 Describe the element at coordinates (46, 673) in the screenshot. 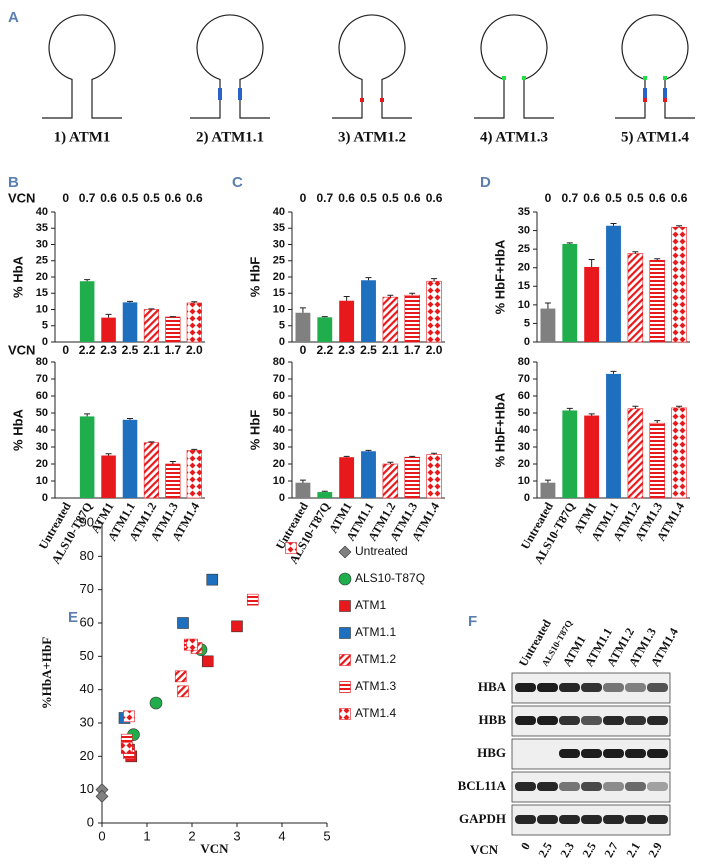

I see `y-axis-label: %HbA+HbF` at that location.